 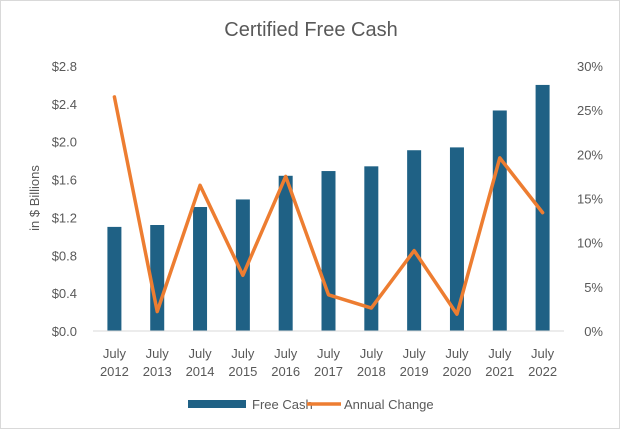 I want to click on x-tick-label: 2021, so click(x=499, y=371).